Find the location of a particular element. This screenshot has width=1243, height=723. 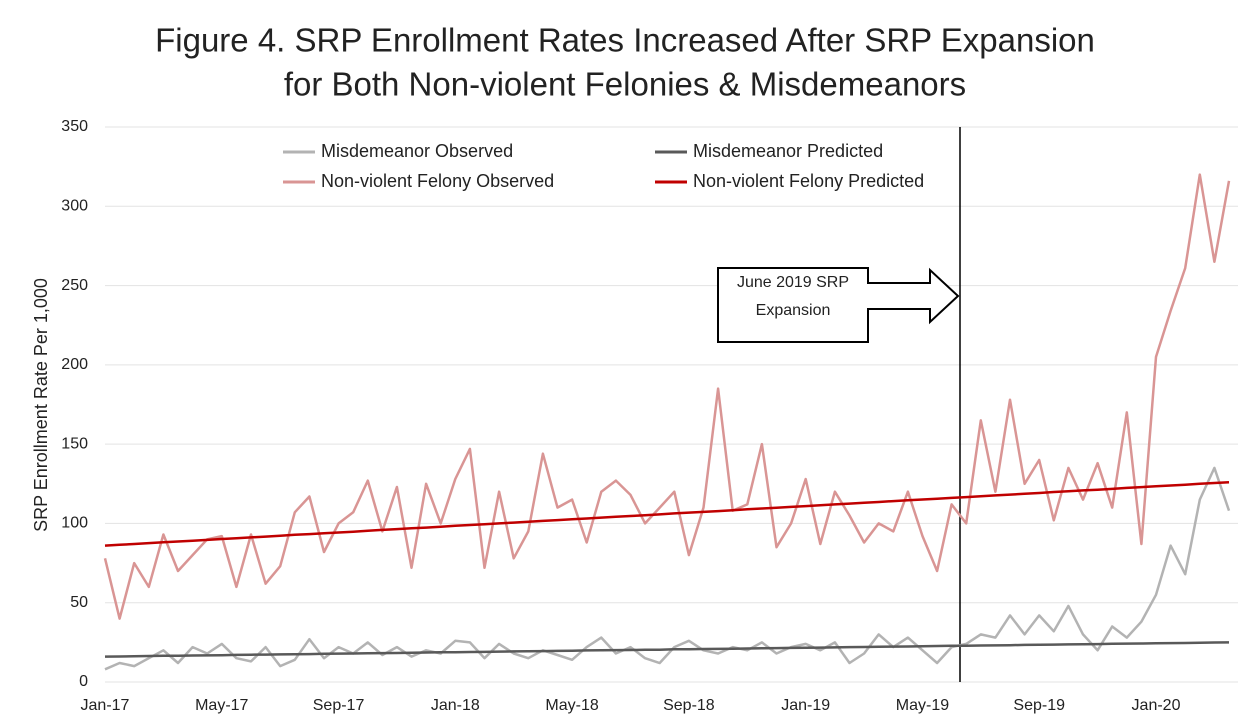

y-axis-label: SRP Enrollment Rate Per 1,000 is located at coordinates (41, 405).